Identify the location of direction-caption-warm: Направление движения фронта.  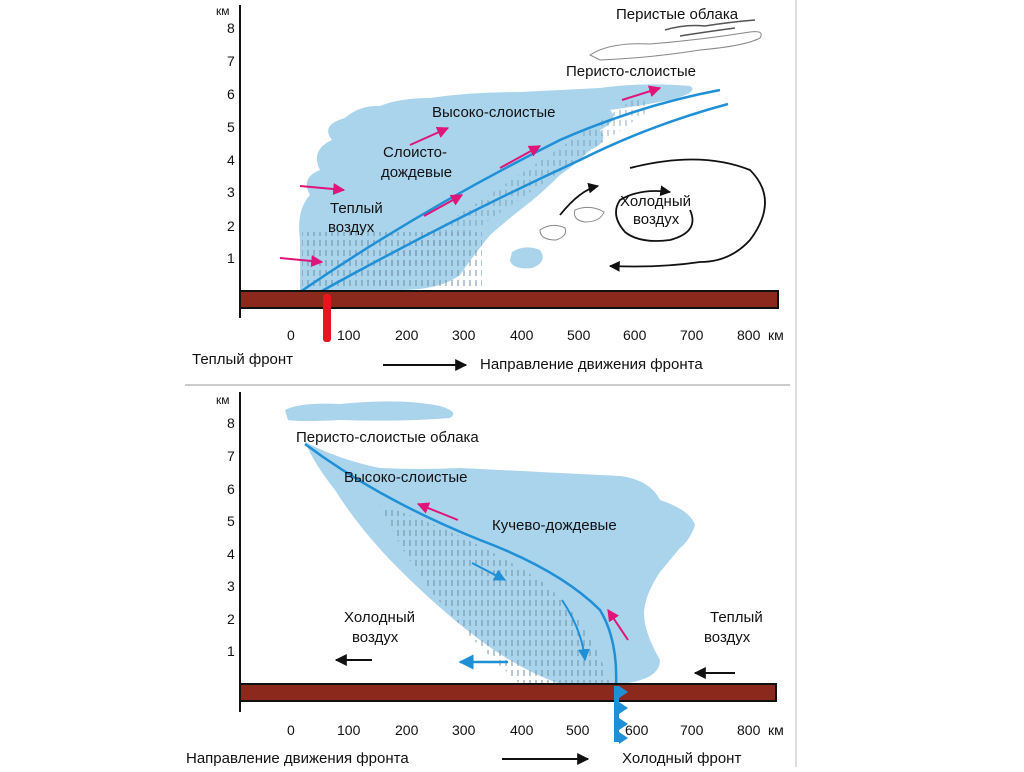
(591, 364).